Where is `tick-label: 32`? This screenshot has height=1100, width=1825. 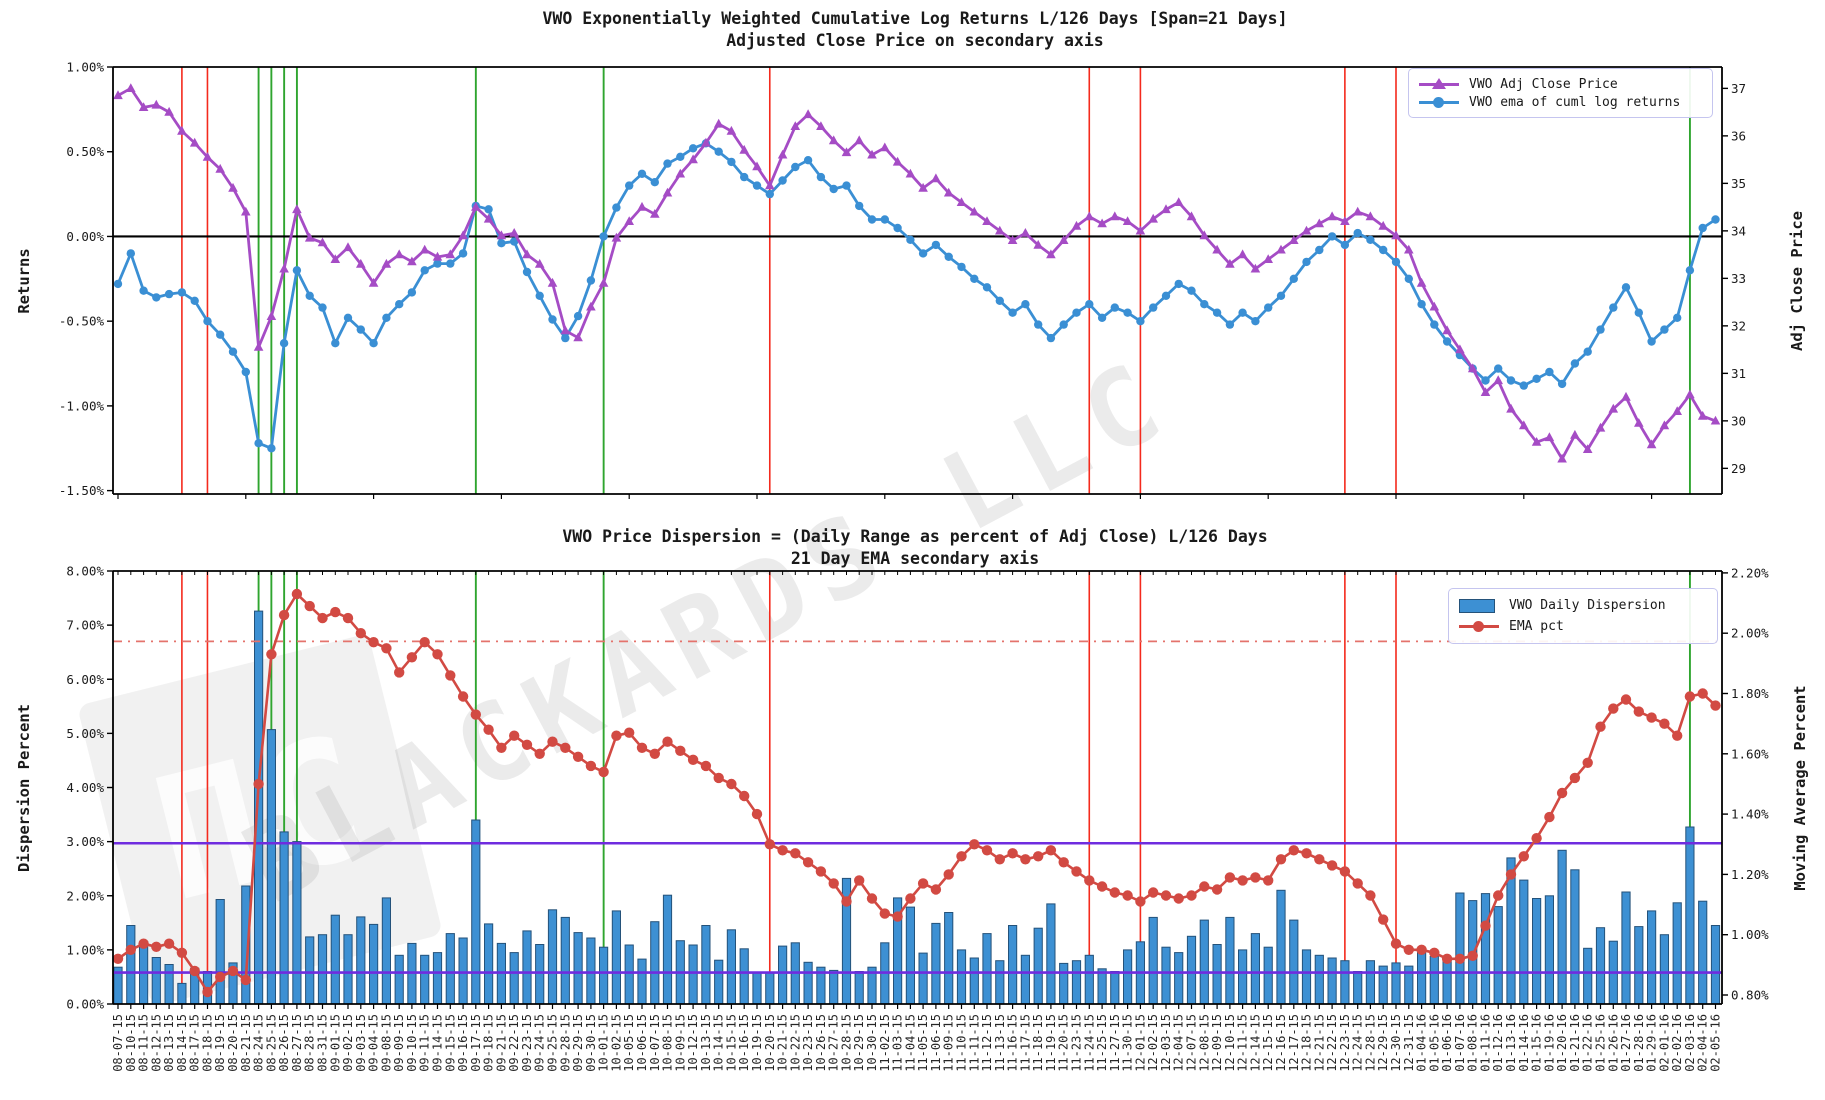 tick-label: 32 is located at coordinates (1738, 325).